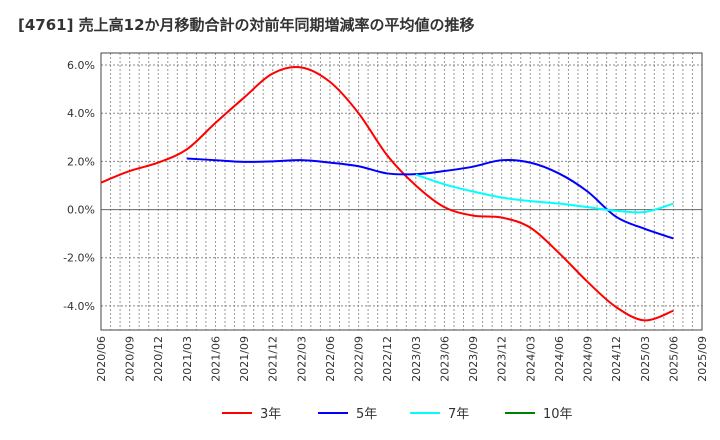 This screenshot has width=720, height=440. Describe the element at coordinates (81, 161) in the screenshot. I see `y-tick-label: 2.0%` at that location.